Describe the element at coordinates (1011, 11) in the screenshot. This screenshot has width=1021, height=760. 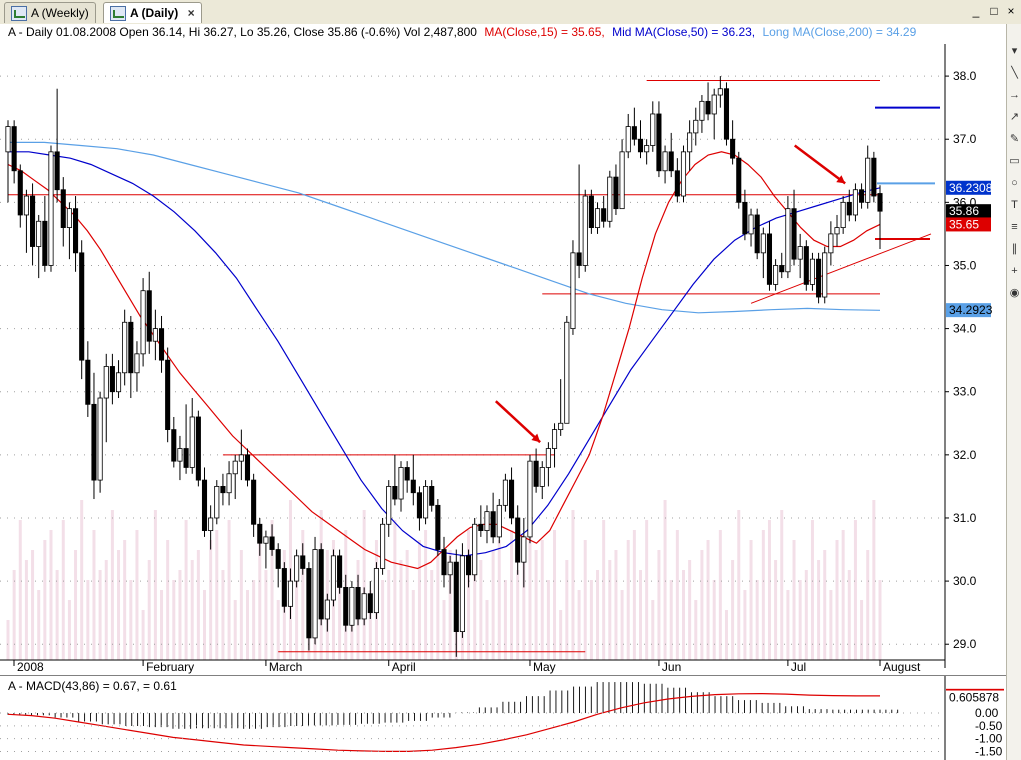
I see `close-window-button: ×` at that location.